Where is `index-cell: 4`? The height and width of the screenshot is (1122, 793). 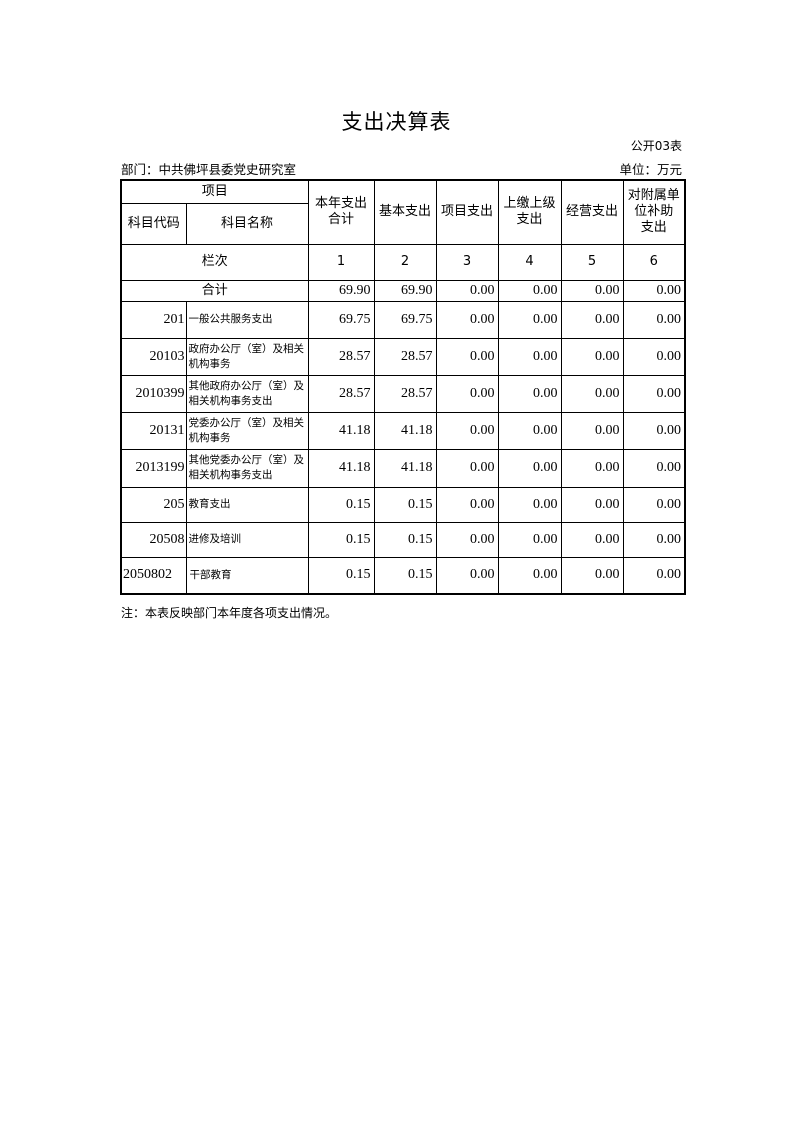 index-cell: 4 is located at coordinates (529, 262).